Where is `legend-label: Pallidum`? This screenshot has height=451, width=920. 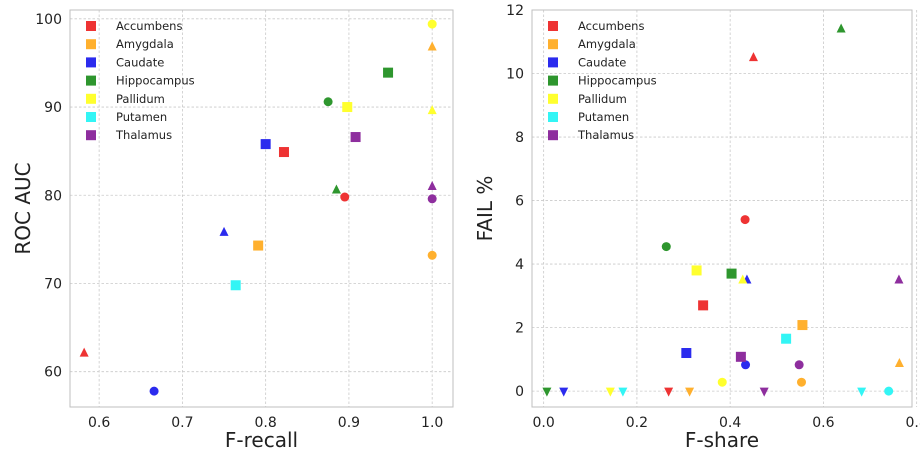
legend-label: Pallidum is located at coordinates (140, 99).